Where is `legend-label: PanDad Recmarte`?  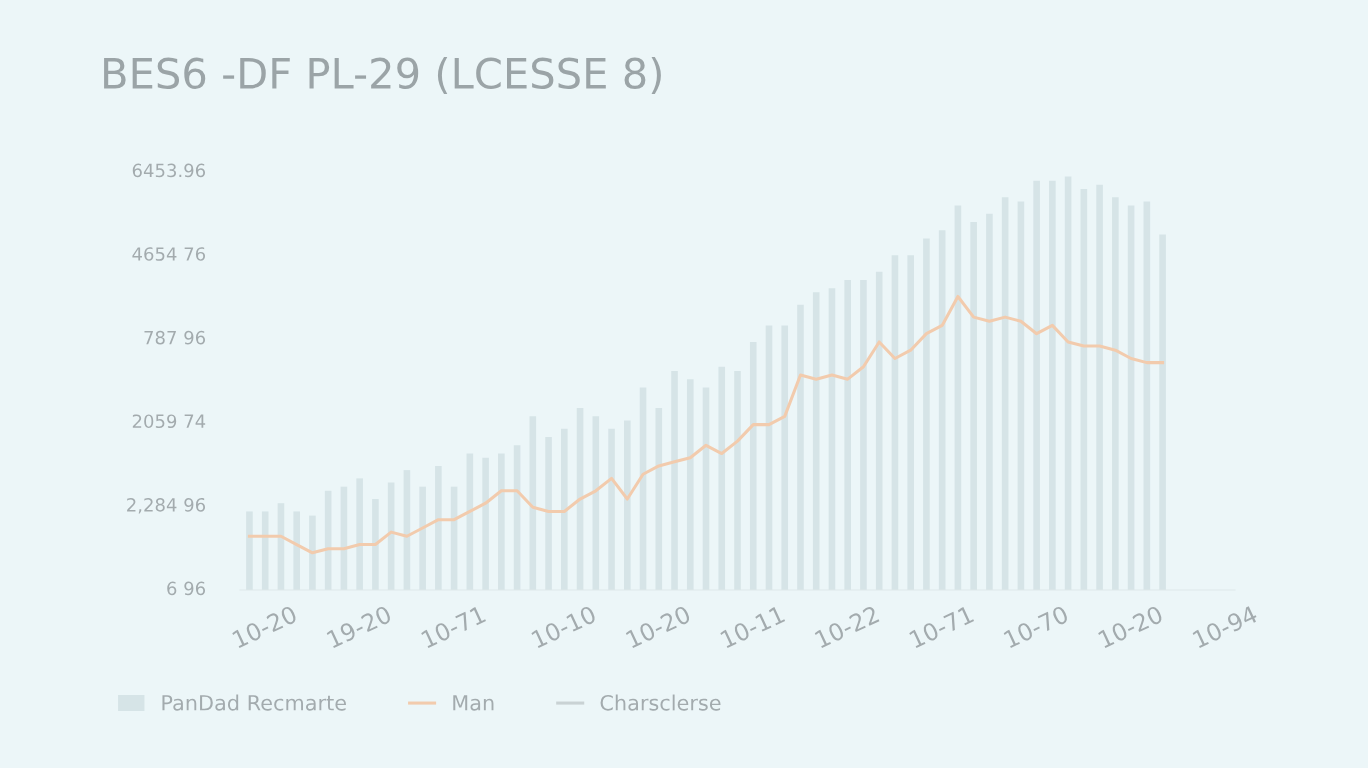
legend-label: PanDad Recmarte is located at coordinates (254, 702).